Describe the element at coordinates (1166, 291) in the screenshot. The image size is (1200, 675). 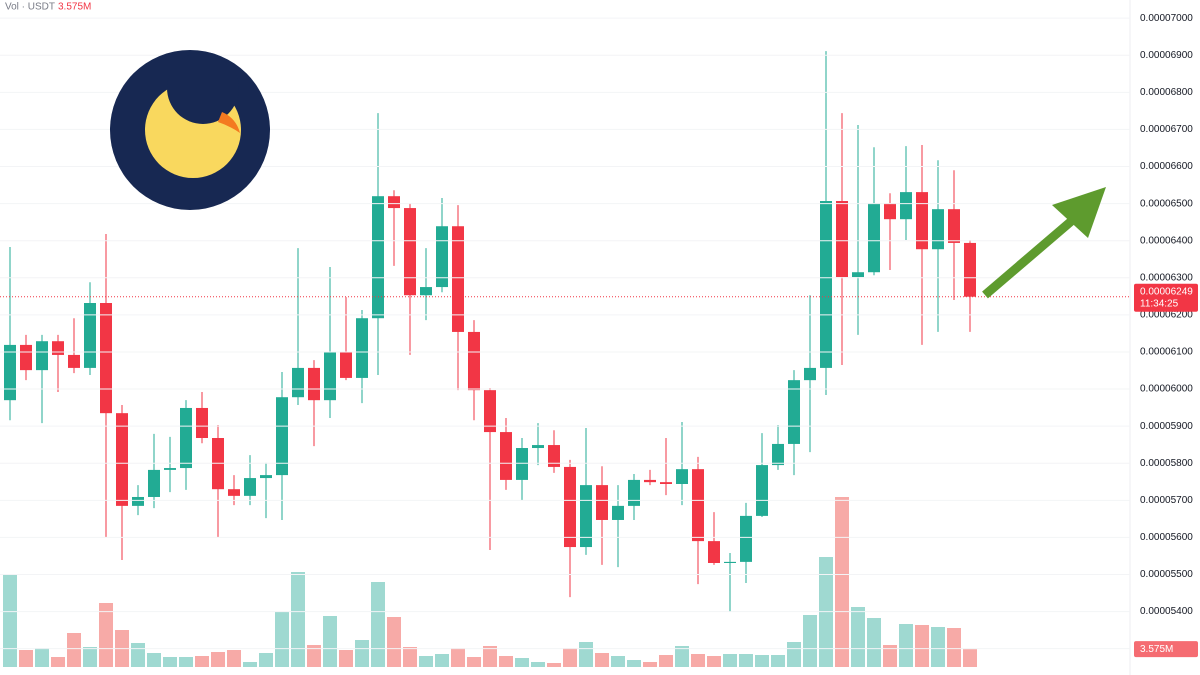
I see `last-price-label: 0.00006249` at that location.